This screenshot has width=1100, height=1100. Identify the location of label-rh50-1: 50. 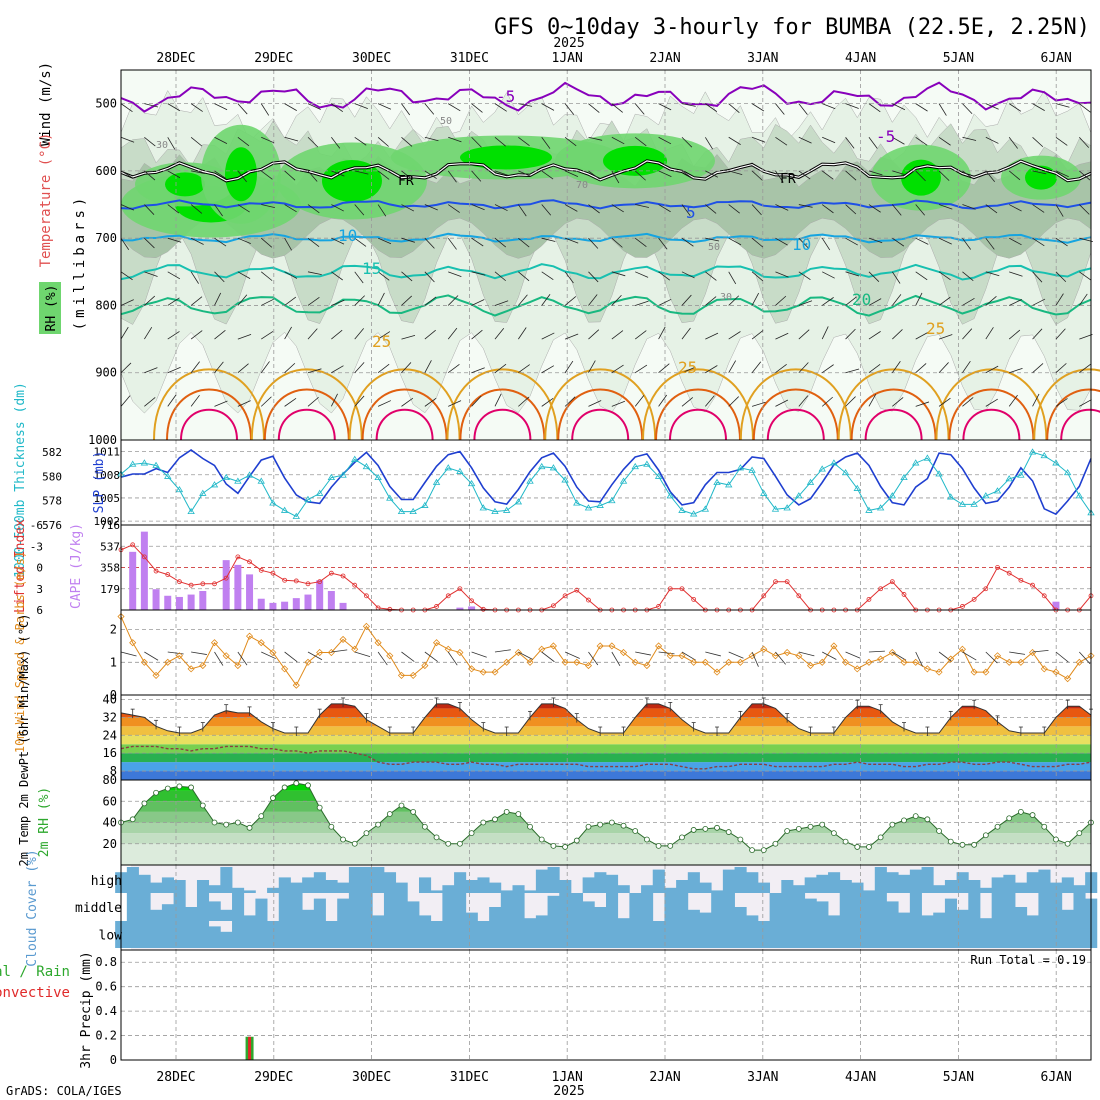
(446, 121).